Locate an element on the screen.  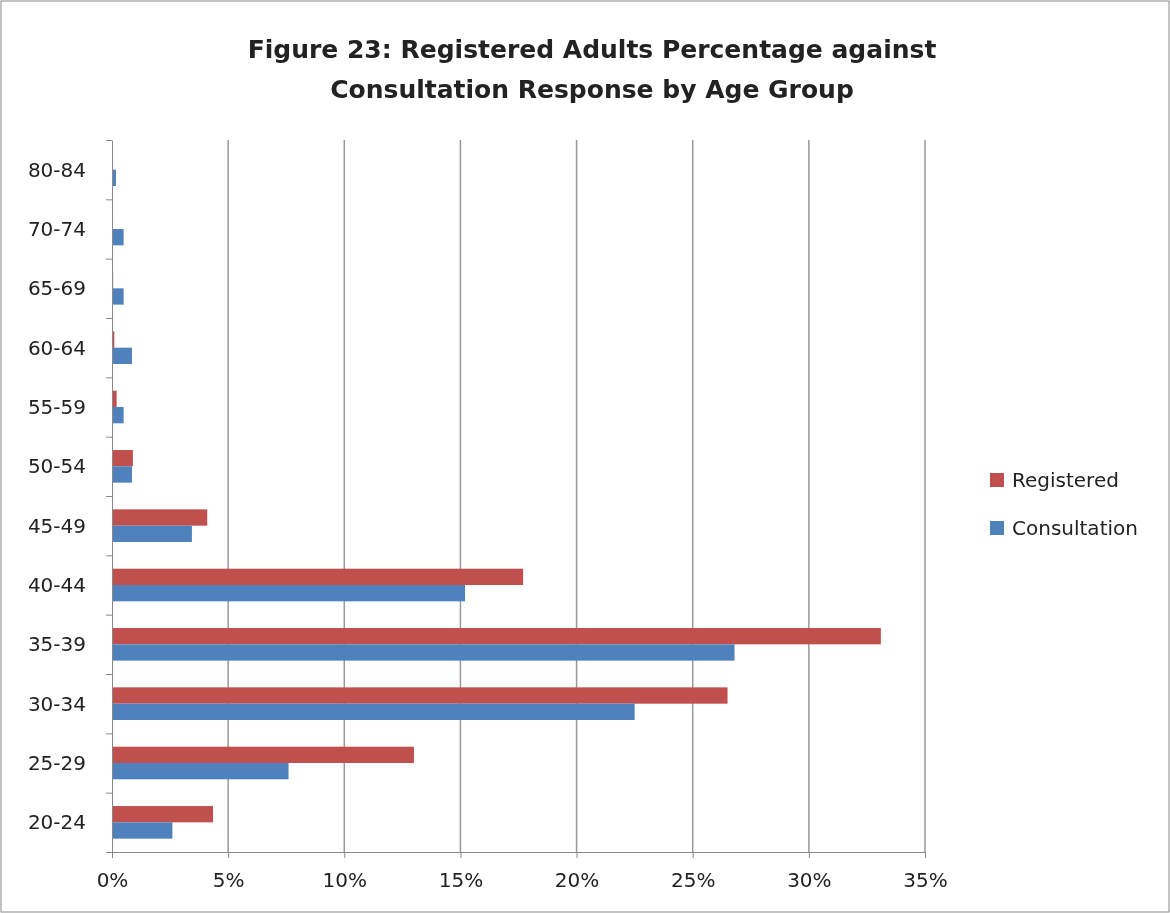
y-tick-label: 50-54 is located at coordinates (56, 466).